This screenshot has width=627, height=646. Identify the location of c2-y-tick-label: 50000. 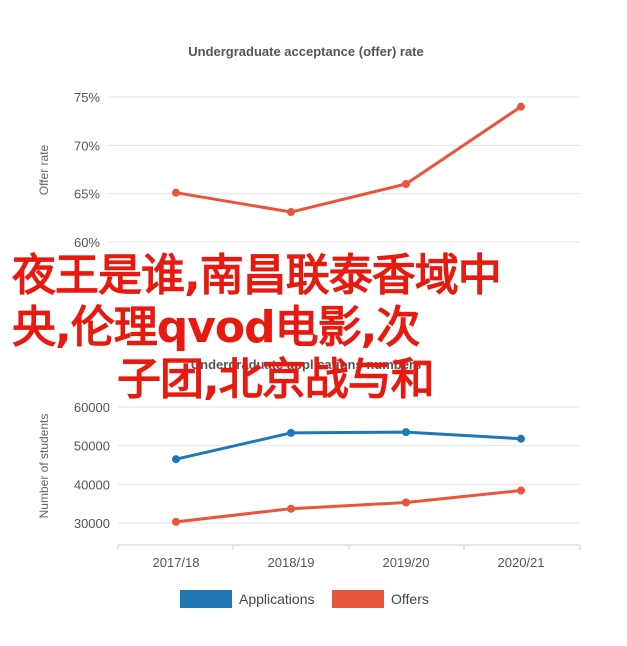
(92, 446).